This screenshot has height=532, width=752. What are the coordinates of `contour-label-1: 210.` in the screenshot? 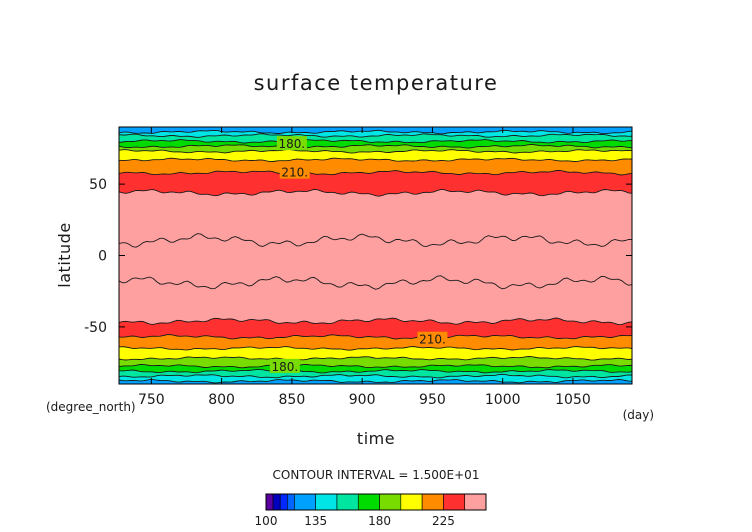 It's located at (294, 173).